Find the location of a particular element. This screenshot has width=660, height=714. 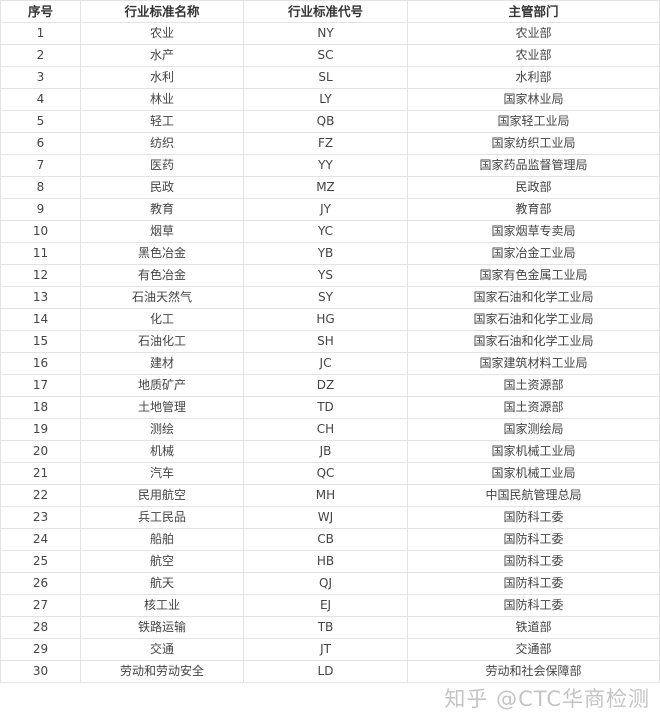

cell-standard-code: SC is located at coordinates (325, 55).